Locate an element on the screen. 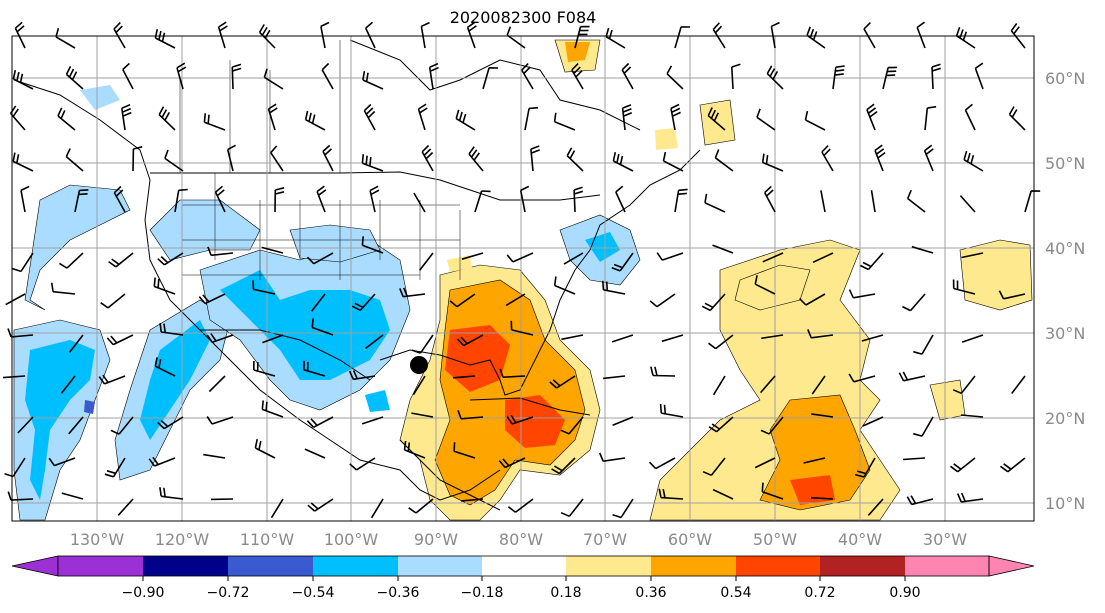  pos-region-east-atlantic is located at coordinates (996, 275).